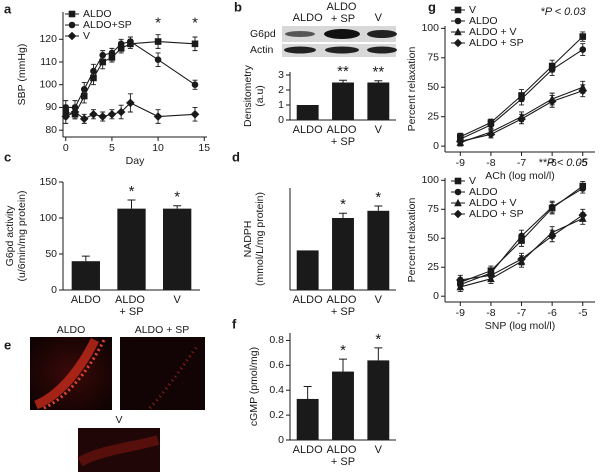  What do you see at coordinates (158, 148) in the screenshot?
I see `x-tick-label: 10` at bounding box center [158, 148].